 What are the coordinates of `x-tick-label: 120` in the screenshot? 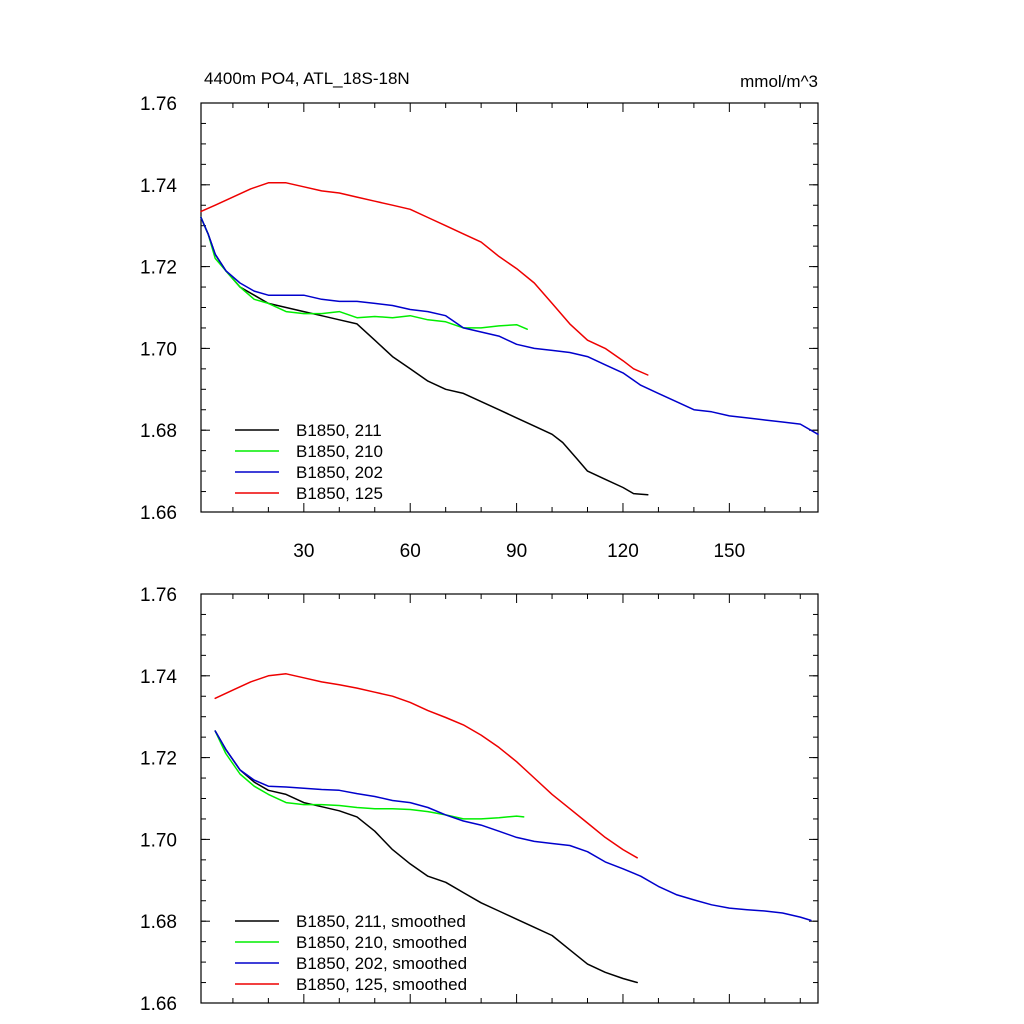 It's located at (623, 551).